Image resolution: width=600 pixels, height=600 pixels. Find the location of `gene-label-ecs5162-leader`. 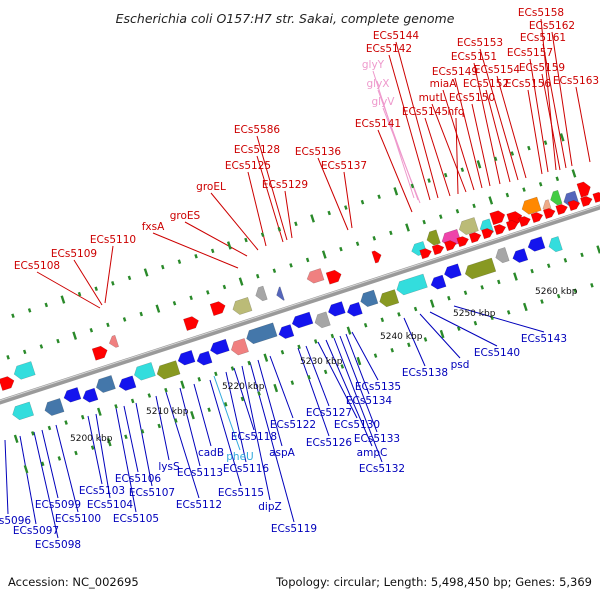

gene-label-ecs5162-leader is located at coordinates (562, 99).